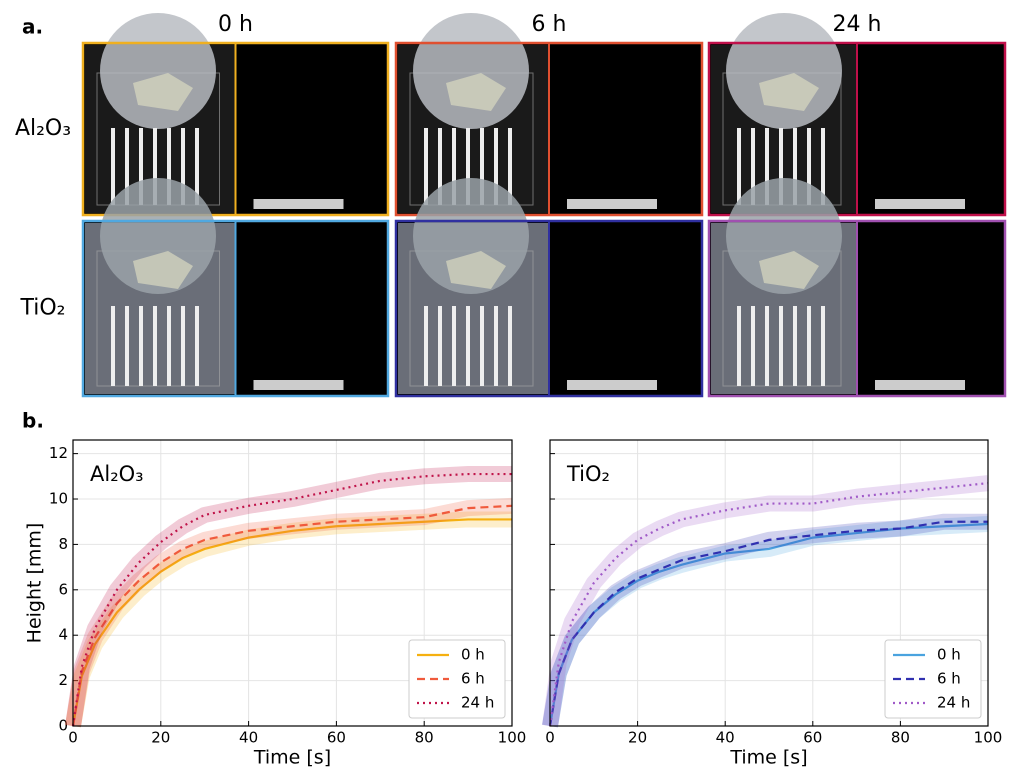 The image size is (1011, 772). Describe the element at coordinates (63, 635) in the screenshot. I see `y-tick-label: 4` at that location.